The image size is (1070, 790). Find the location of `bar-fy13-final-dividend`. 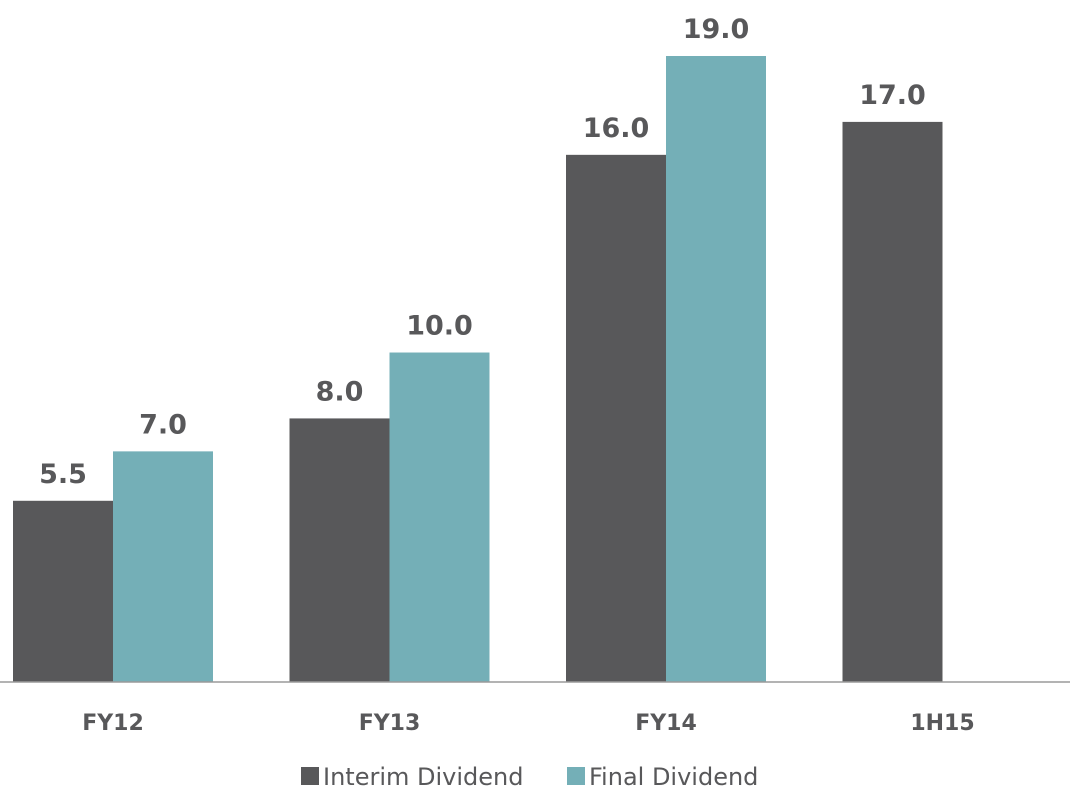

bar-fy13-final-dividend is located at coordinates (439, 517).